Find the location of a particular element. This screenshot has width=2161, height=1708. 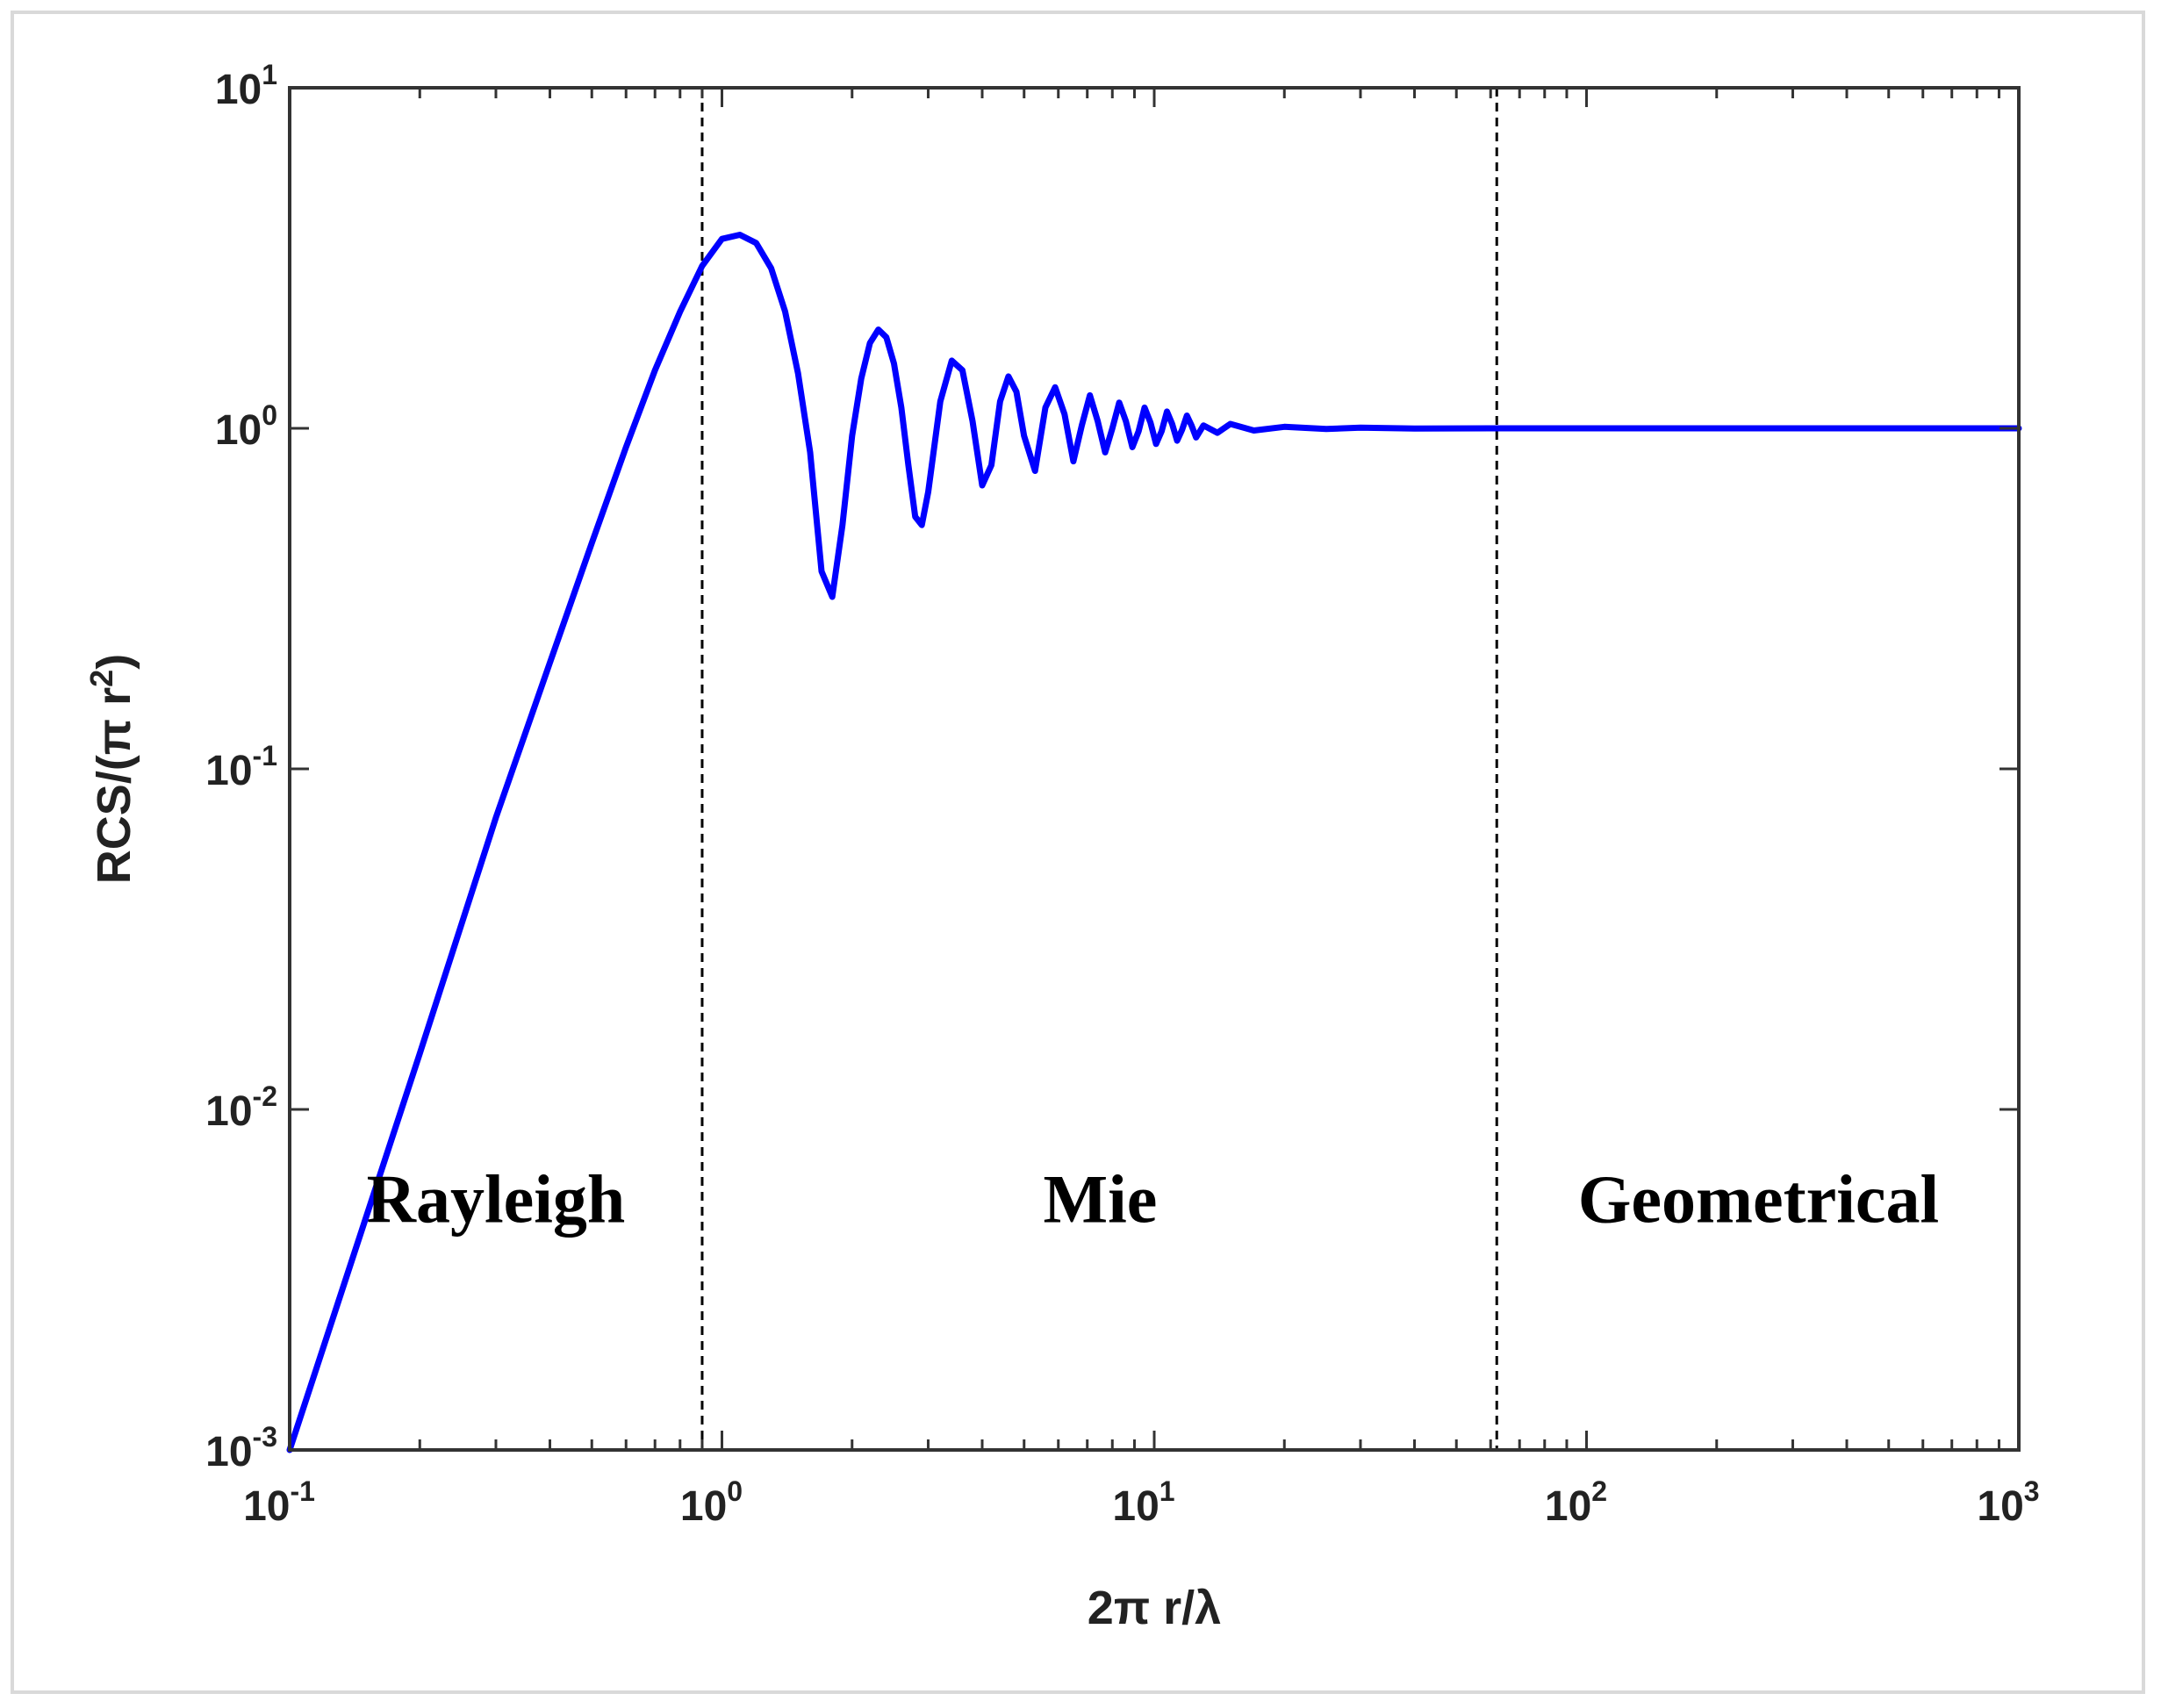

y-tick-label-exp: 1 is located at coordinates (269, 74).